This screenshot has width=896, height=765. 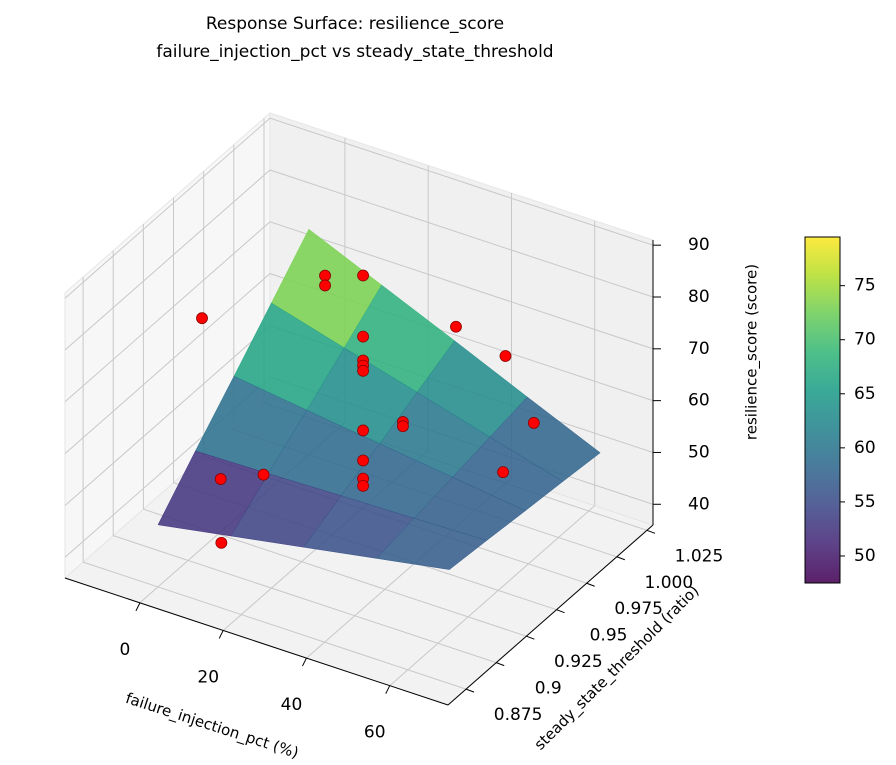 What do you see at coordinates (699, 452) in the screenshot?
I see `z-tick-label: 50` at bounding box center [699, 452].